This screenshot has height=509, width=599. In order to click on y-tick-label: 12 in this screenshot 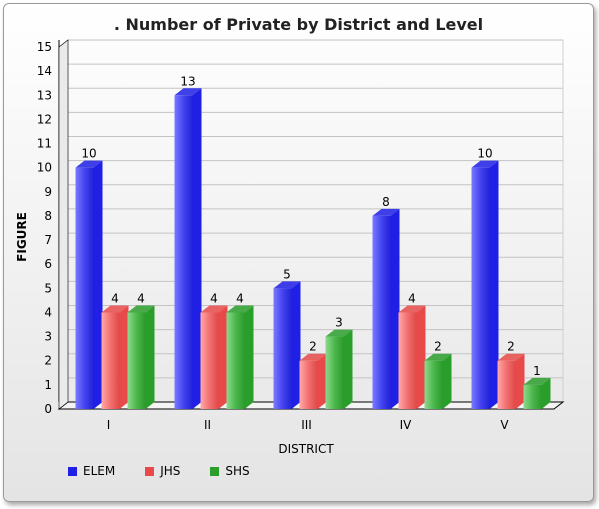, I will do `click(44, 119)`.